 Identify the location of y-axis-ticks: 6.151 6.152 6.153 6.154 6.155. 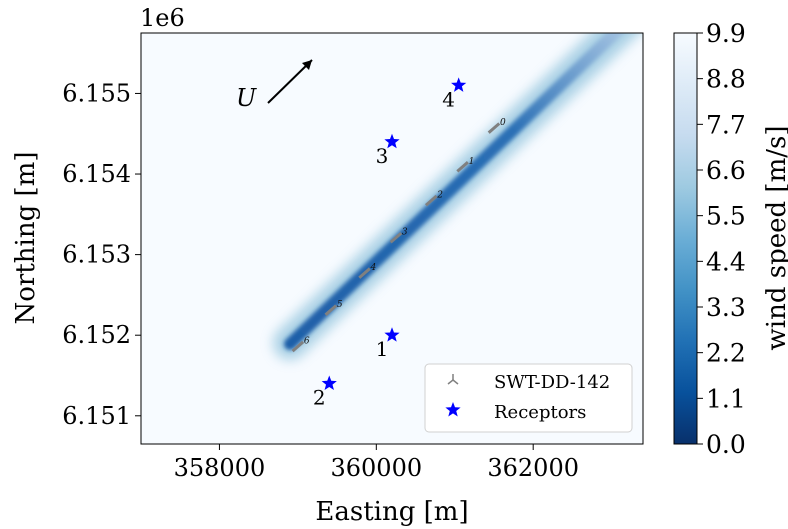
(101, 254).